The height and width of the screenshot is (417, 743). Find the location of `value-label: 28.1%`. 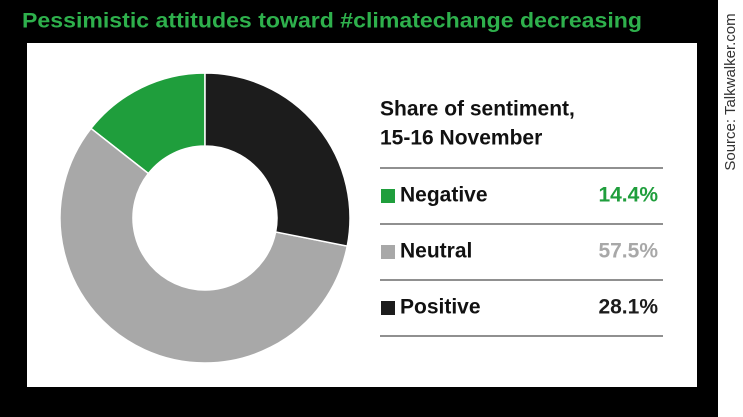

value-label: 28.1% is located at coordinates (628, 307).